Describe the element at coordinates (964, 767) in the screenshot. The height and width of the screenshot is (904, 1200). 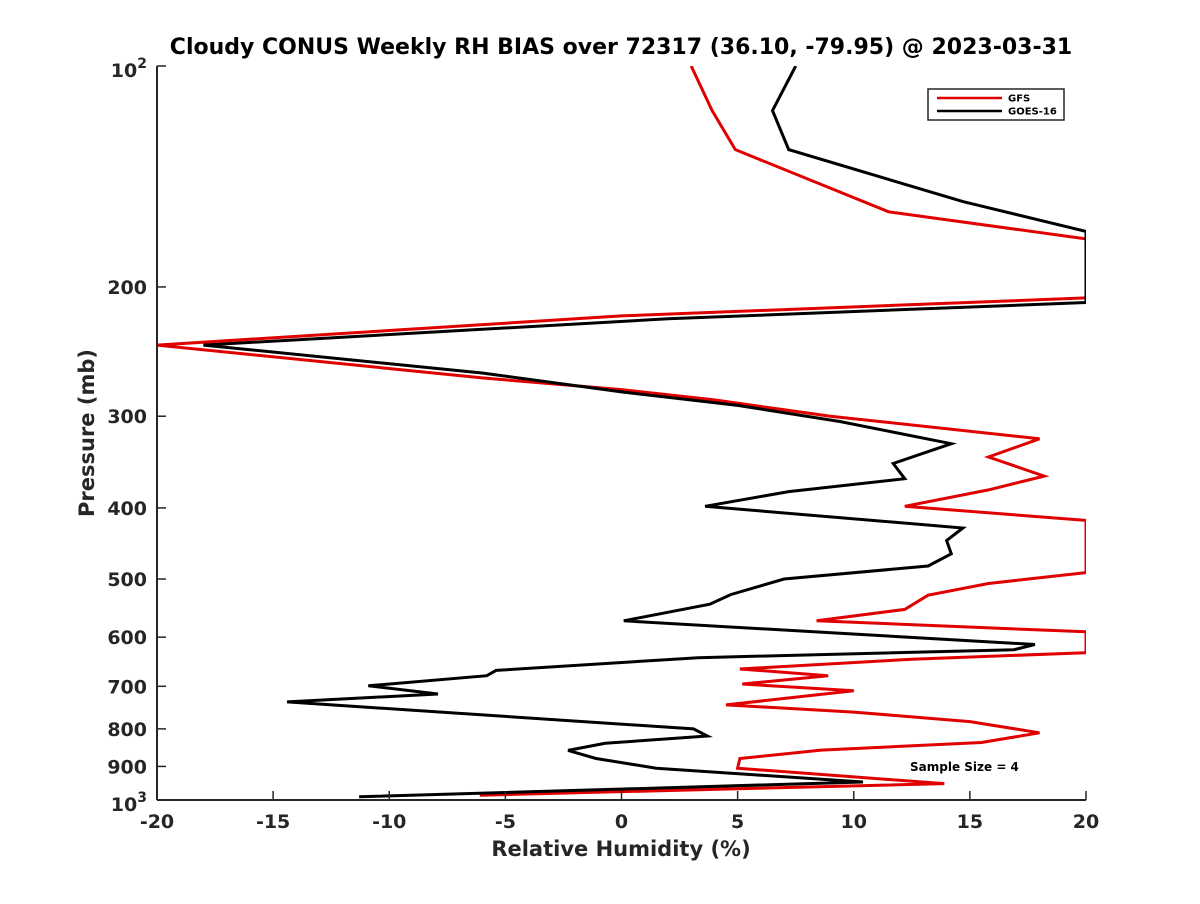
I see `sample-size-annotation: Sample Size = 4` at that location.